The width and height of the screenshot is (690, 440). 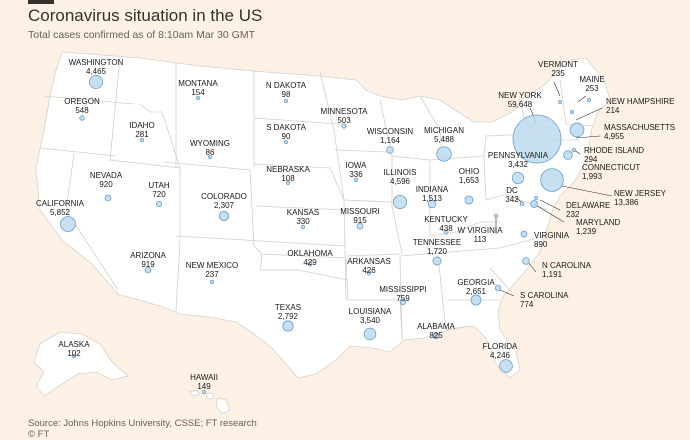 What do you see at coordinates (81, 364) in the screenshot?
I see `alaska-shape` at bounding box center [81, 364].